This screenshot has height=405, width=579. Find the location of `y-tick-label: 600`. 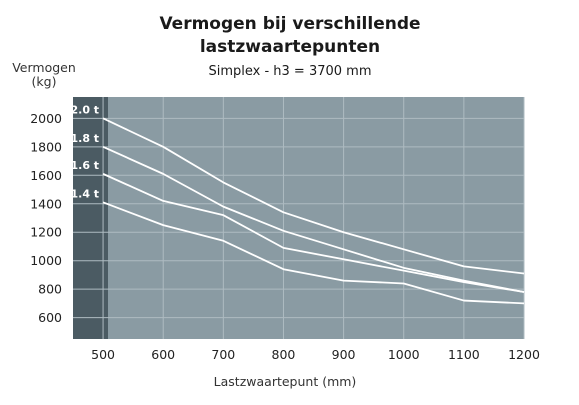

y-tick-label: 600 is located at coordinates (50, 317).